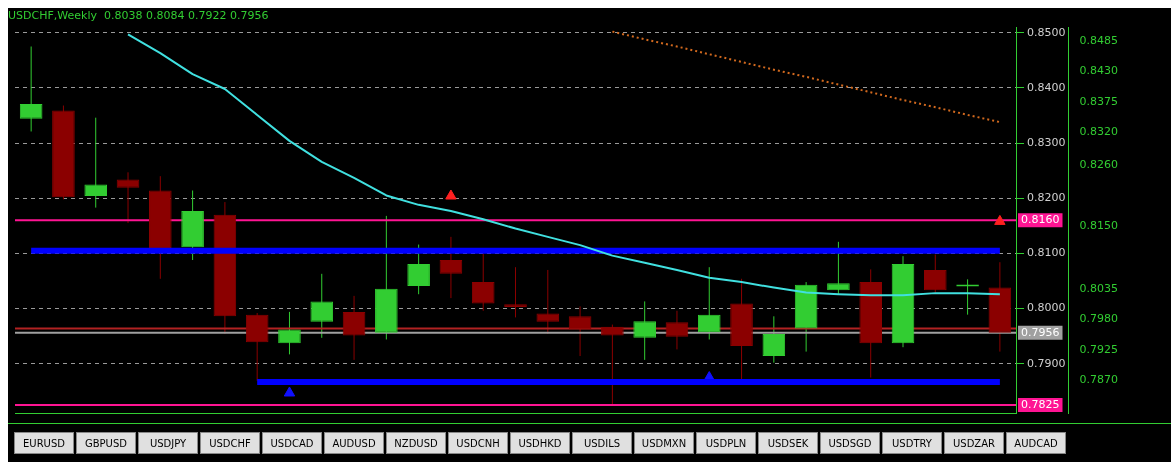  I want to click on y-tick-label: 0.7900, so click(1046, 363).